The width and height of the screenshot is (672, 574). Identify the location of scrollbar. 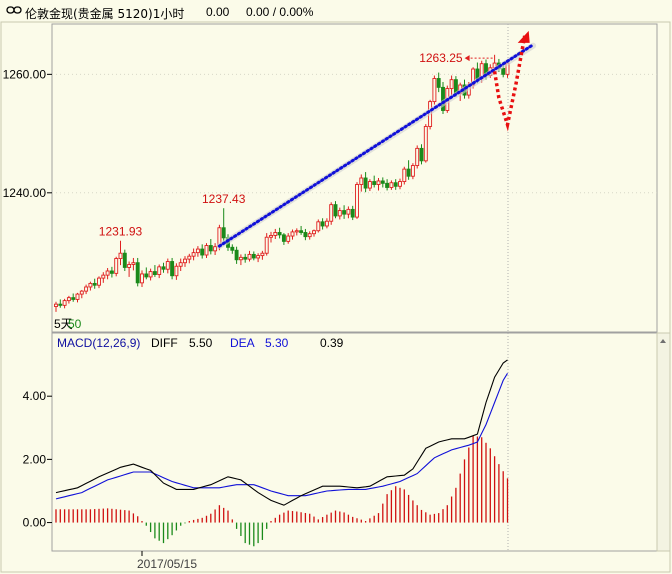
(663, 442).